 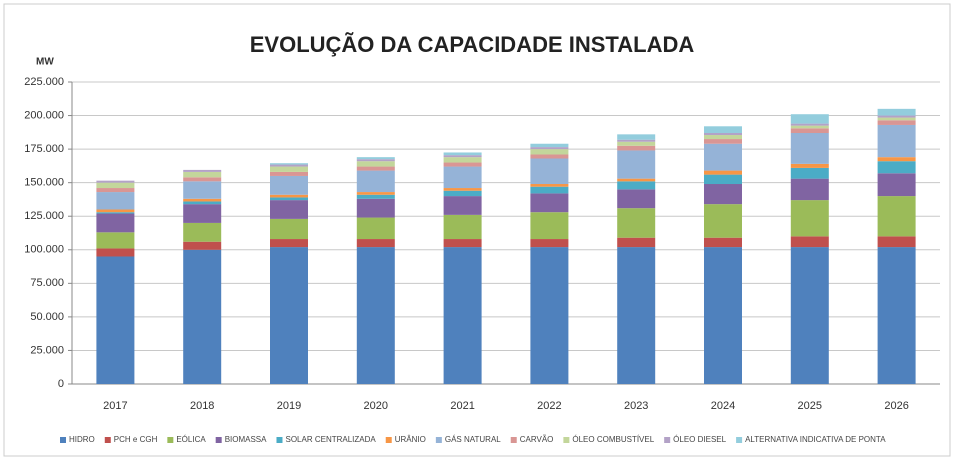 I want to click on x-tick-label: 2026, so click(x=896, y=406).